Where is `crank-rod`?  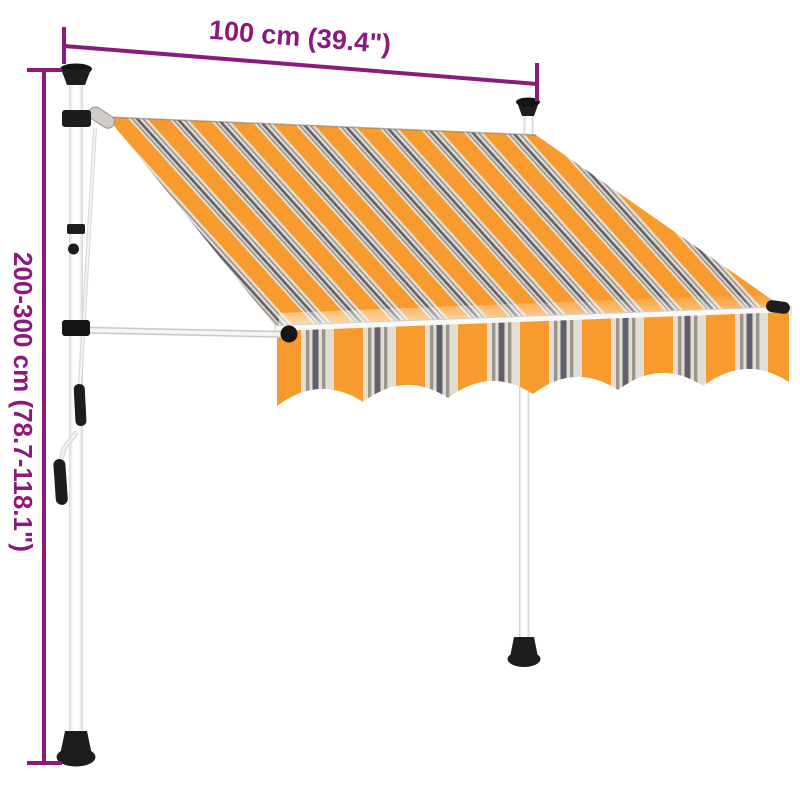 crank-rod is located at coordinates (85, 276).